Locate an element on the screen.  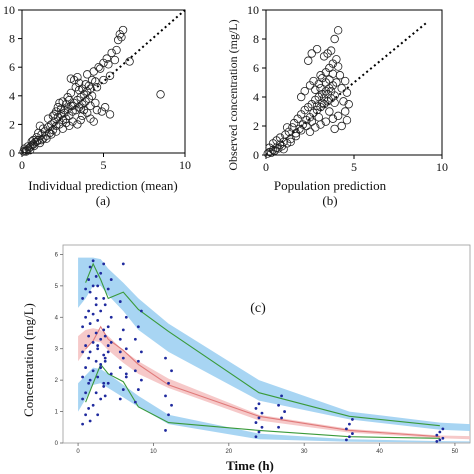
c-ytick-label: 6 is located at coordinates (57, 255).